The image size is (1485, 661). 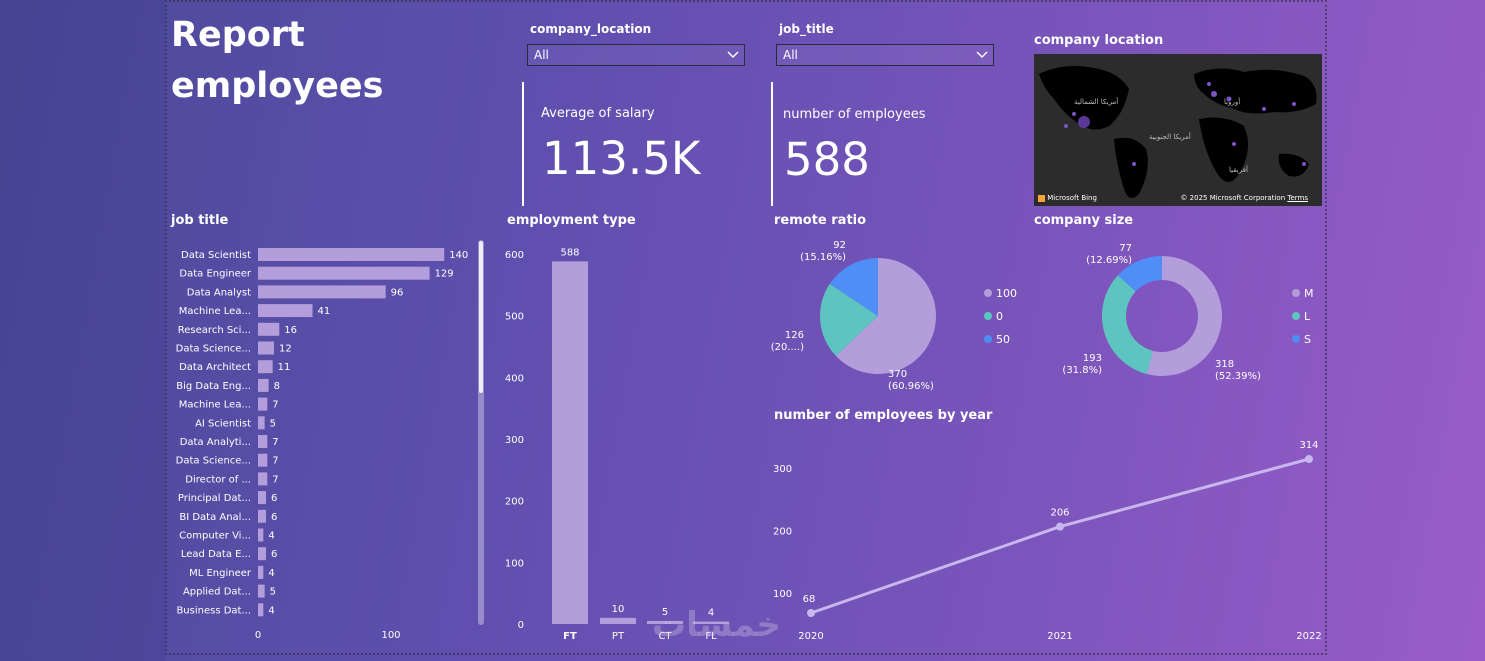 What do you see at coordinates (1084, 220) in the screenshot?
I see `company-size-chart-title: company size` at bounding box center [1084, 220].